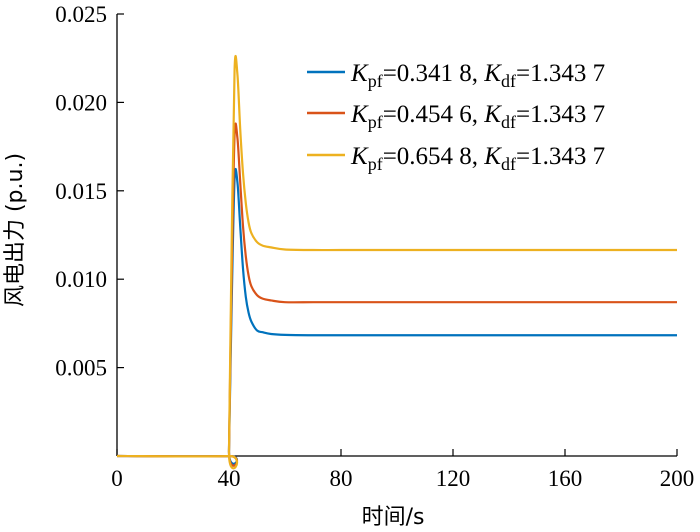 This screenshot has width=700, height=532. Describe the element at coordinates (341, 478) in the screenshot. I see `x-tick-label: 80` at that location.